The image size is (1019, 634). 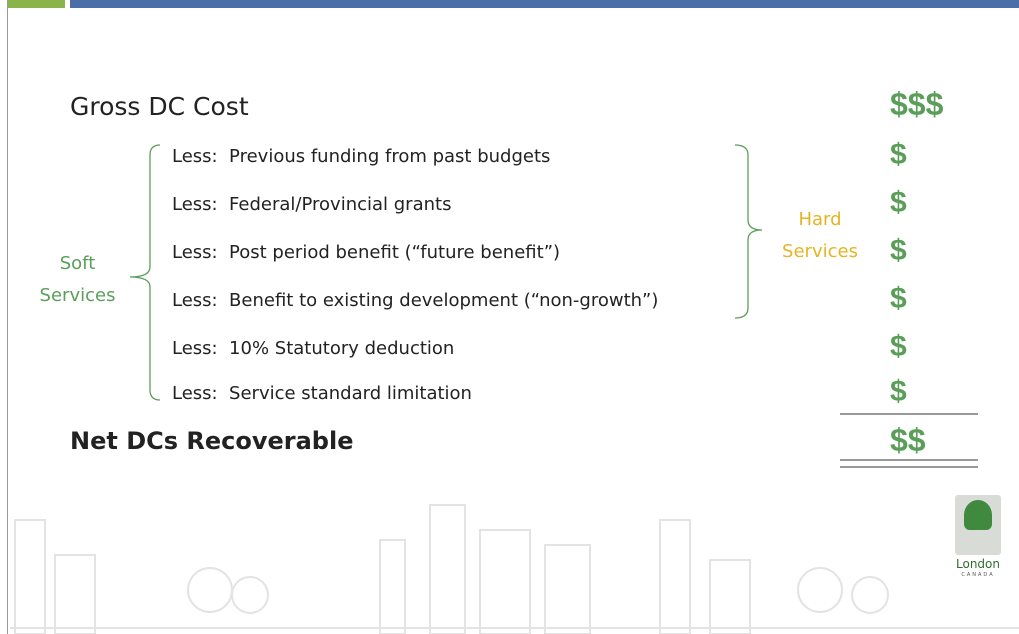 I want to click on hard-services-label: Hard Services, so click(x=820, y=235).